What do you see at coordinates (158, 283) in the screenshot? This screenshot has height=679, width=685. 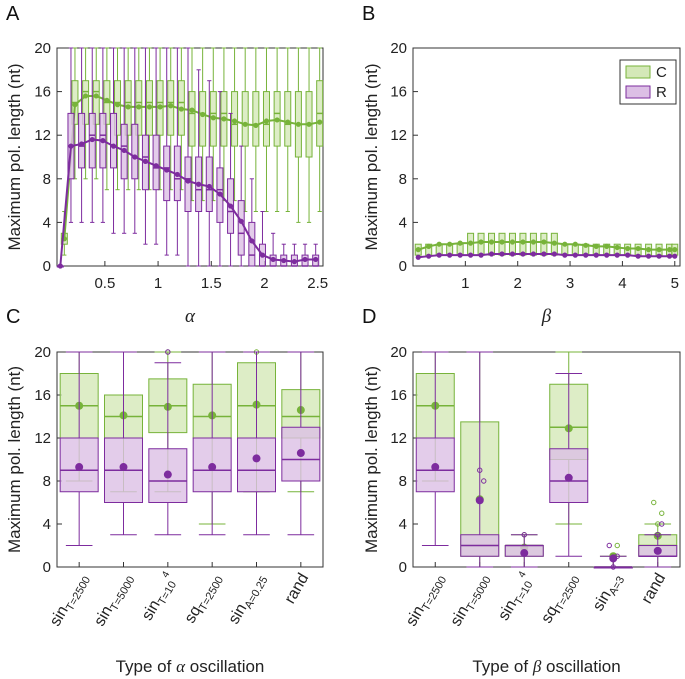 I see `panel-a-xtick-label: 1` at bounding box center [158, 283].